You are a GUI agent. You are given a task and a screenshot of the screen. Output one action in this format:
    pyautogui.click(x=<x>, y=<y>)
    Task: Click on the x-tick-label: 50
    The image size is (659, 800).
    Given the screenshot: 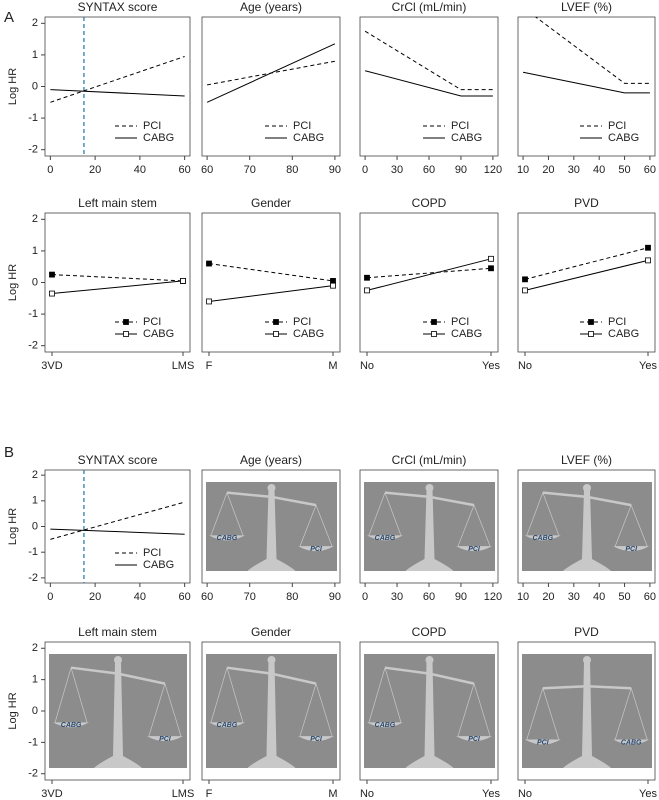 What is the action you would take?
    pyautogui.click(x=624, y=597)
    